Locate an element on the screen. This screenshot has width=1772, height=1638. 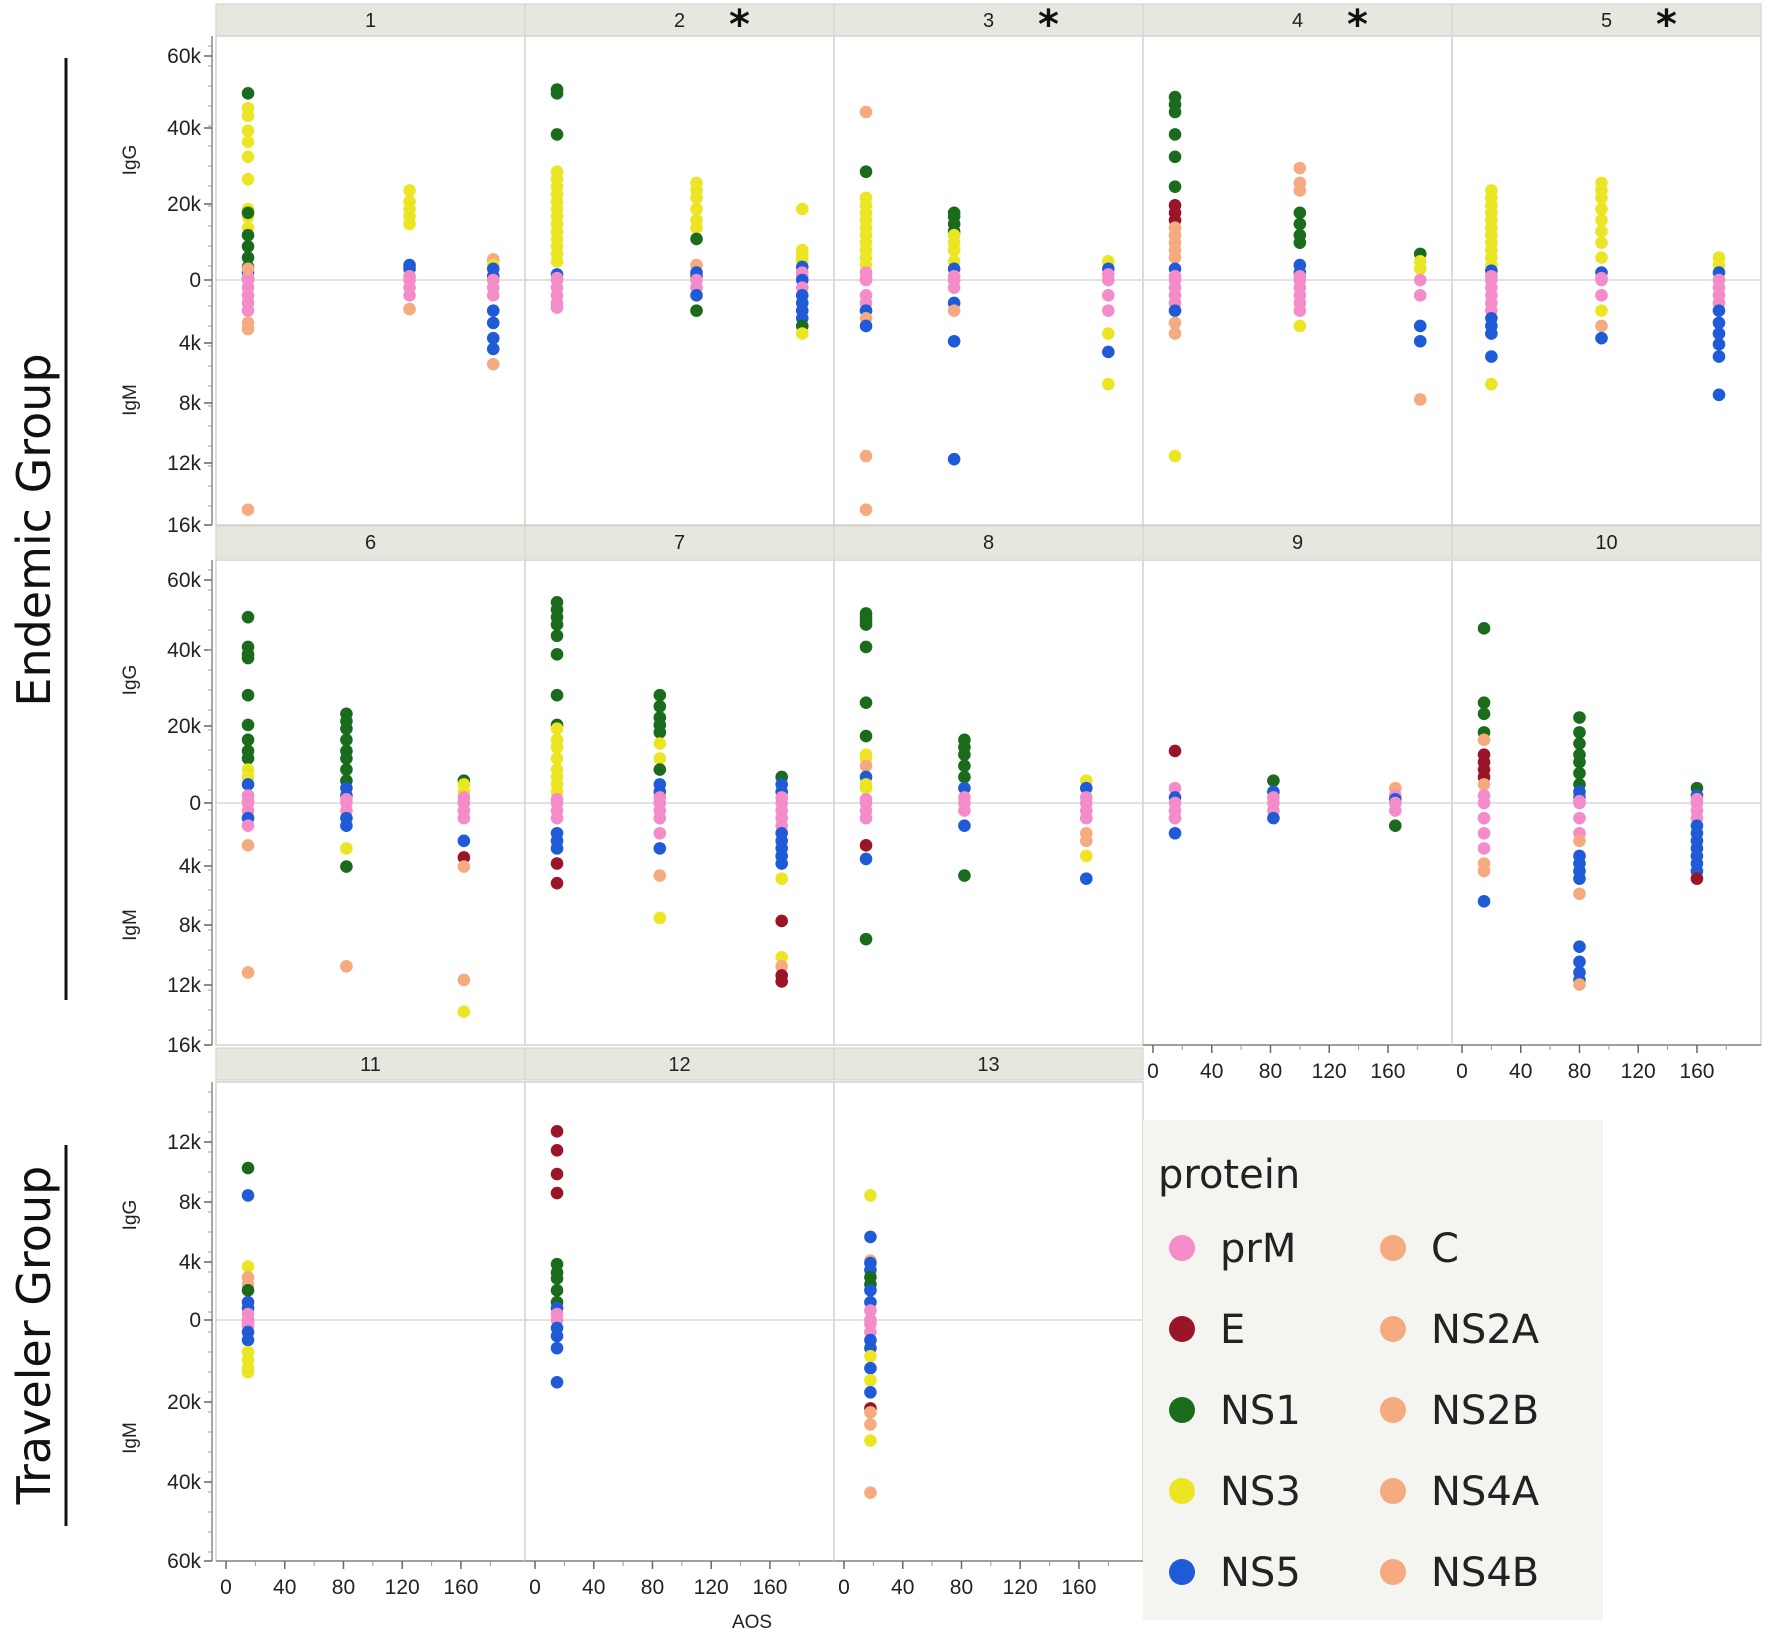
endemic-group-label-block: Endemic Group is located at coordinates (37, 529).